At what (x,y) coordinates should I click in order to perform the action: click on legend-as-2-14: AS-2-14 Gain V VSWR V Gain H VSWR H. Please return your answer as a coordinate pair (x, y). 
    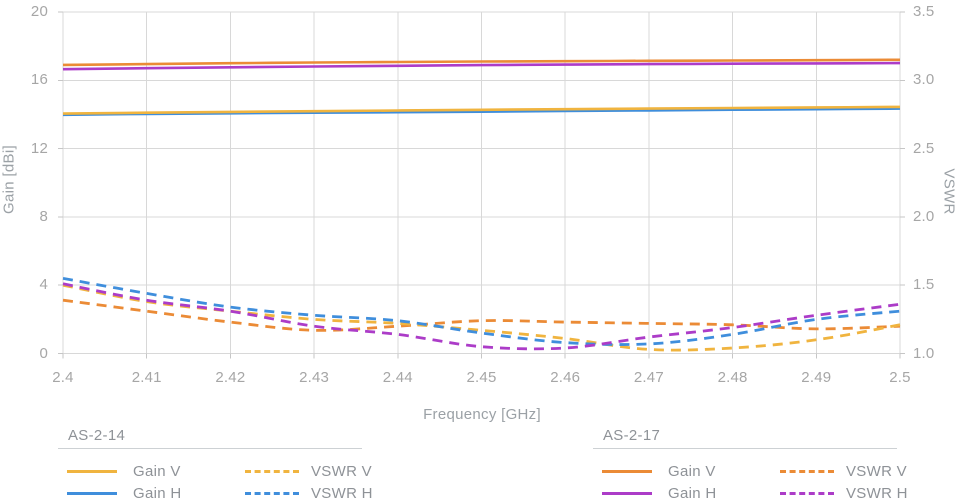
    Looking at the image, I should click on (215, 464).